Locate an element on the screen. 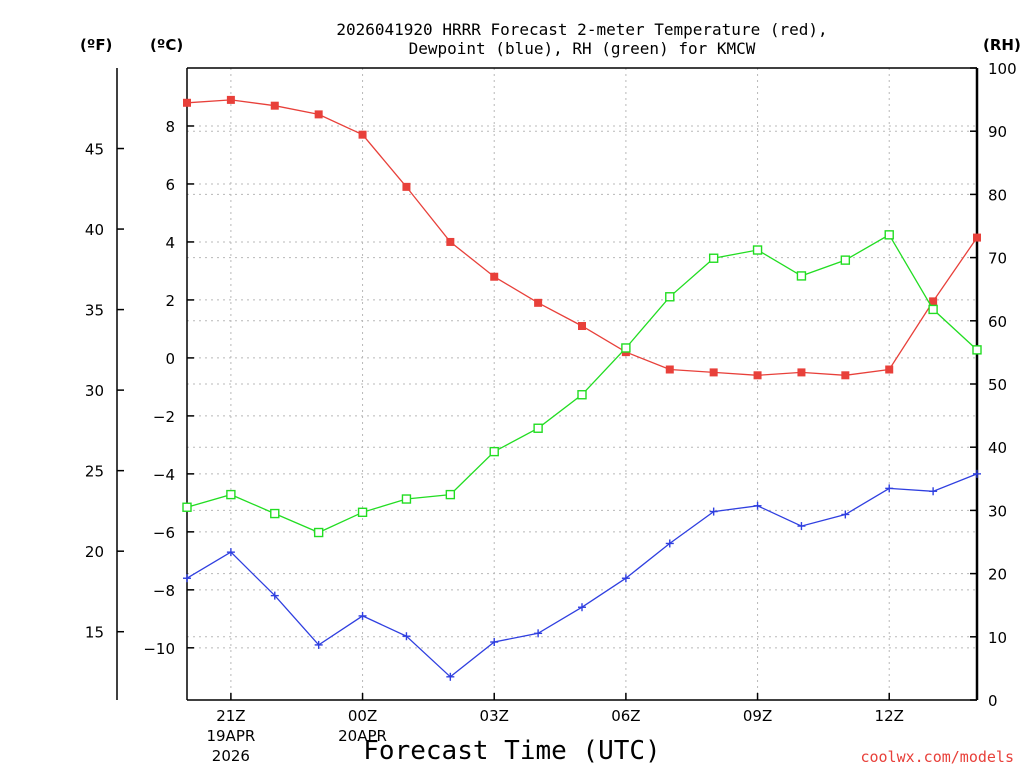  rh-tick-label: 30 is located at coordinates (997, 511).